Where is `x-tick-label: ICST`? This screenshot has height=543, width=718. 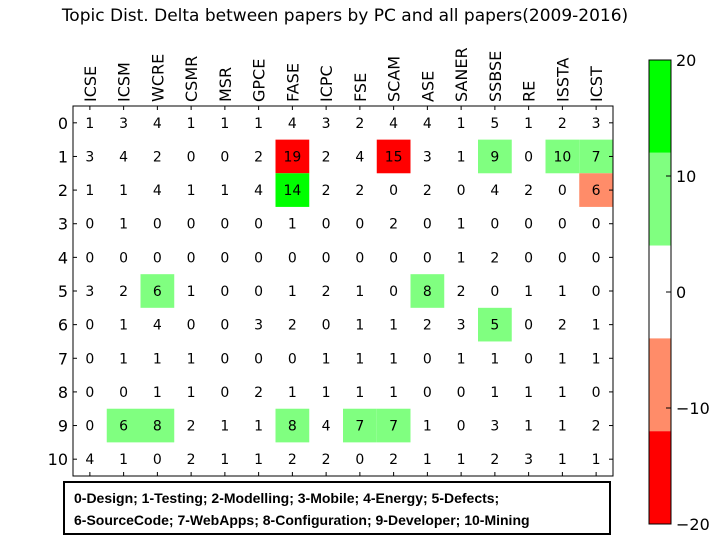
x-tick-label: ICST is located at coordinates (596, 84).